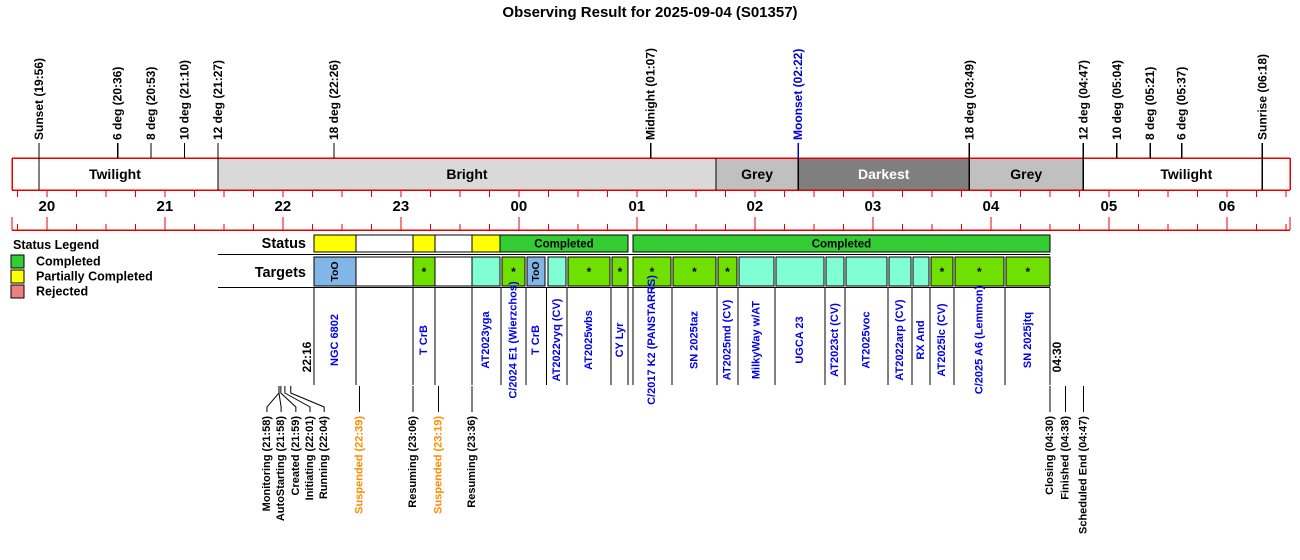 Image resolution: width=1300 pixels, height=560 pixels. Describe the element at coordinates (755, 206) in the screenshot. I see `hour-label: 02` at that location.